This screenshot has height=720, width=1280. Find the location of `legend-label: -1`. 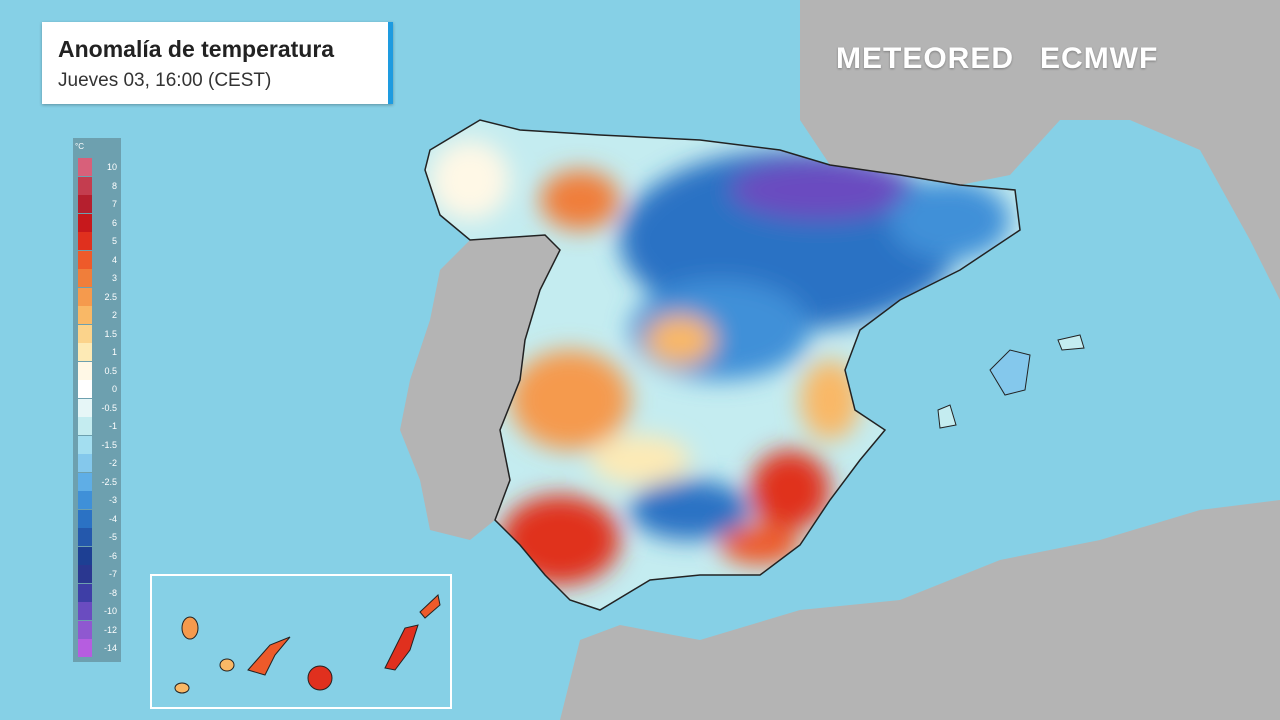

legend-label: -1 is located at coordinates (112, 426).